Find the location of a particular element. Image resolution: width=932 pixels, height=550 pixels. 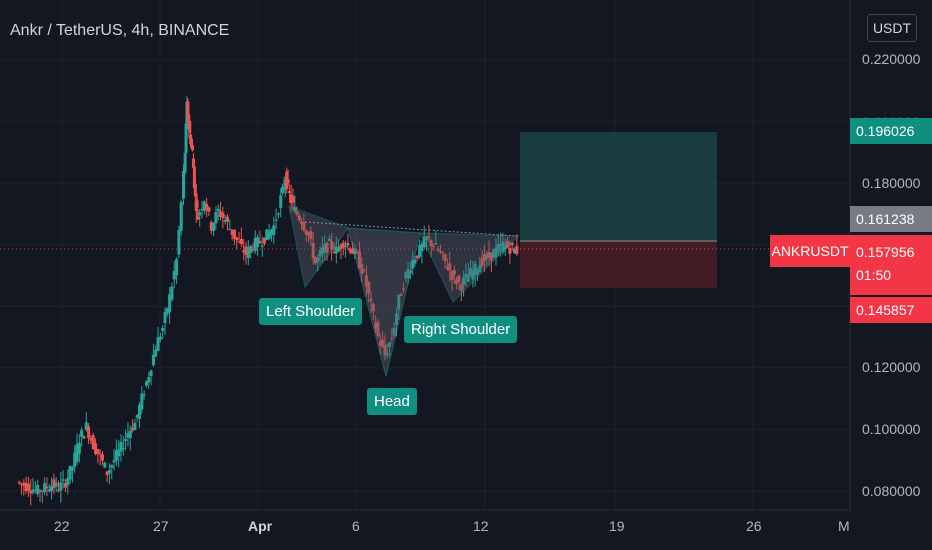

symbol-tag: ANKRUSDT is located at coordinates (810, 251).